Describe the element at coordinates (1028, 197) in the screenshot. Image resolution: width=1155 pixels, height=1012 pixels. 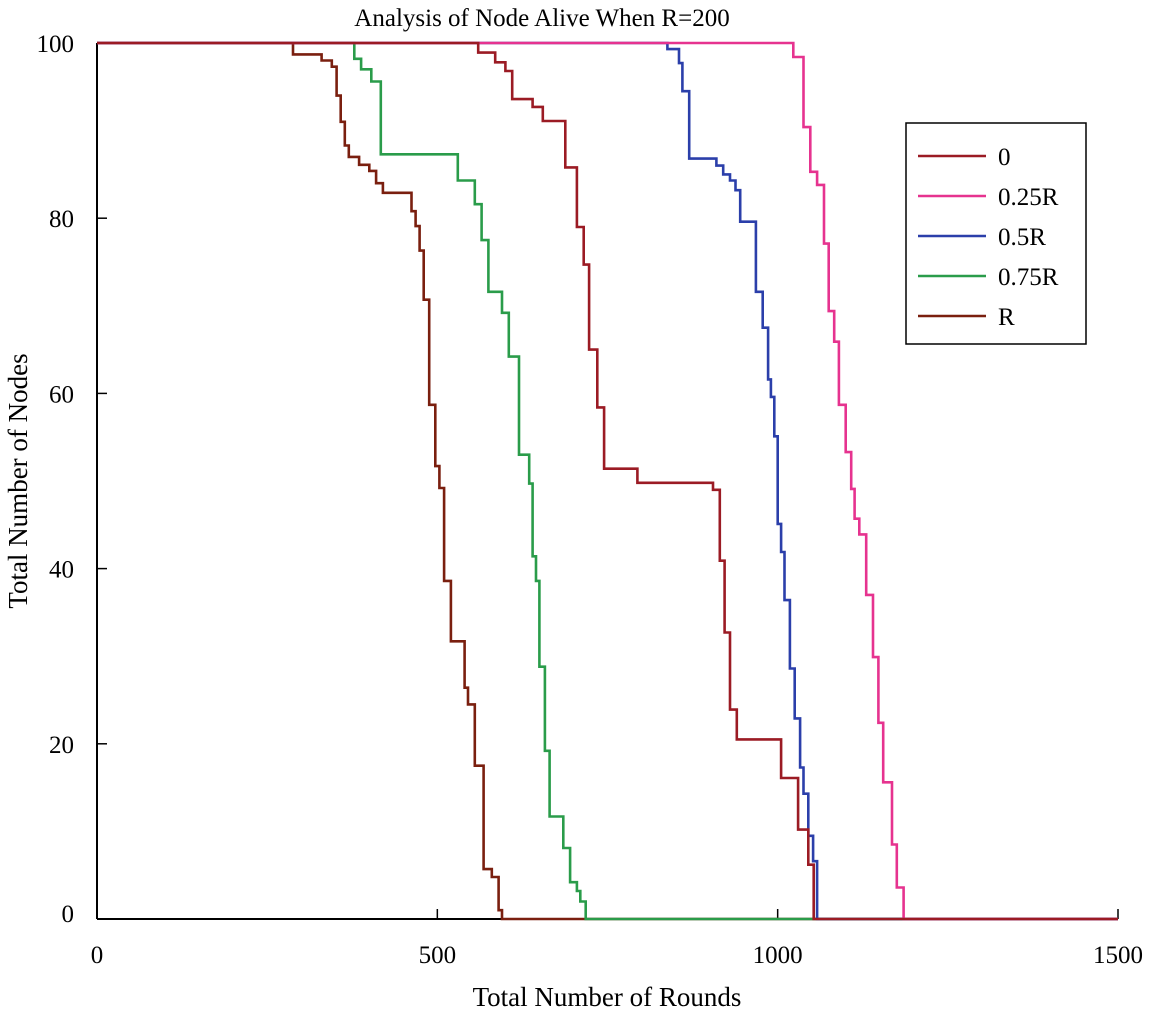
I see `legend-label: 0.25R` at that location.